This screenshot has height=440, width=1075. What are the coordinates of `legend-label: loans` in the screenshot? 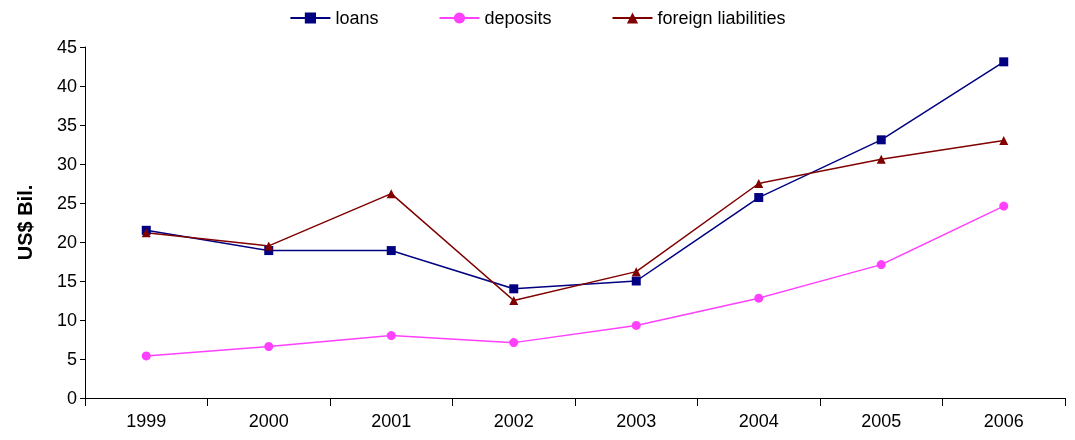 It's located at (357, 18).